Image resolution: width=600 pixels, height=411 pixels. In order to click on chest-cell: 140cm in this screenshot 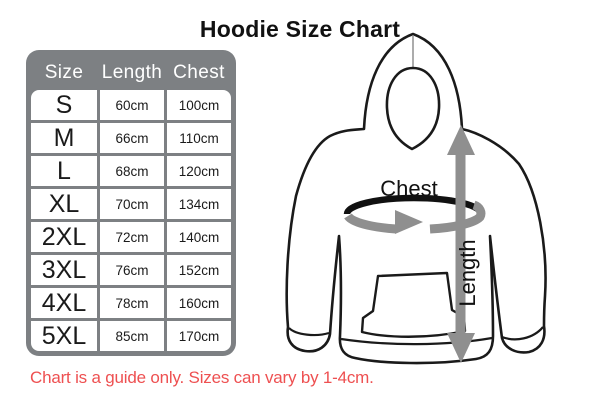, I will do `click(199, 237)`.